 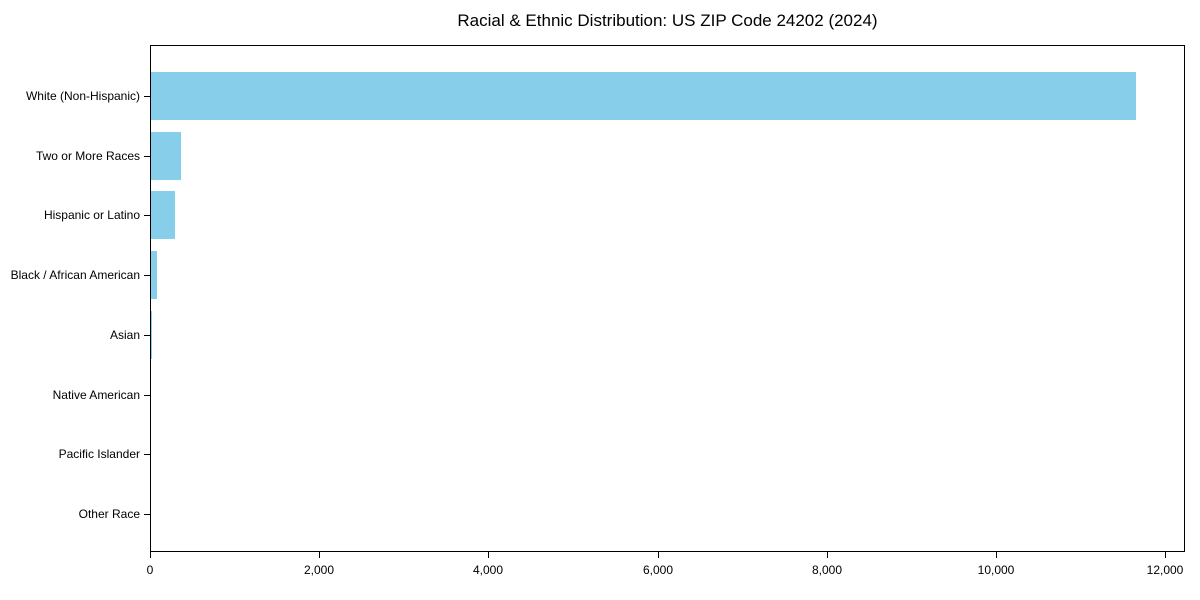 I want to click on bar-white-non-hispanic, so click(x=643, y=96).